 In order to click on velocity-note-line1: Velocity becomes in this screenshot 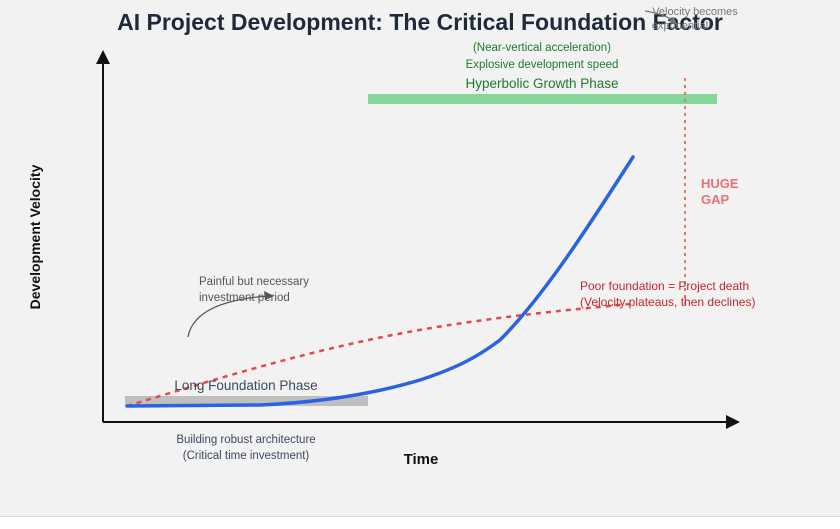, I will do `click(695, 12)`.